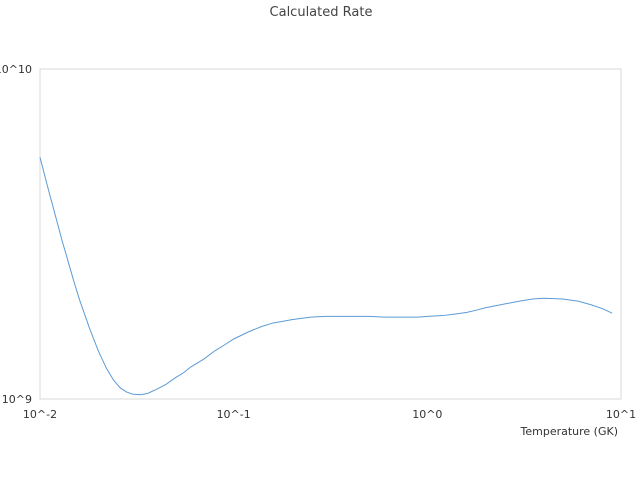 This screenshot has height=480, width=640. What do you see at coordinates (234, 414) in the screenshot?
I see `x-tick-label: 10^-1` at bounding box center [234, 414].